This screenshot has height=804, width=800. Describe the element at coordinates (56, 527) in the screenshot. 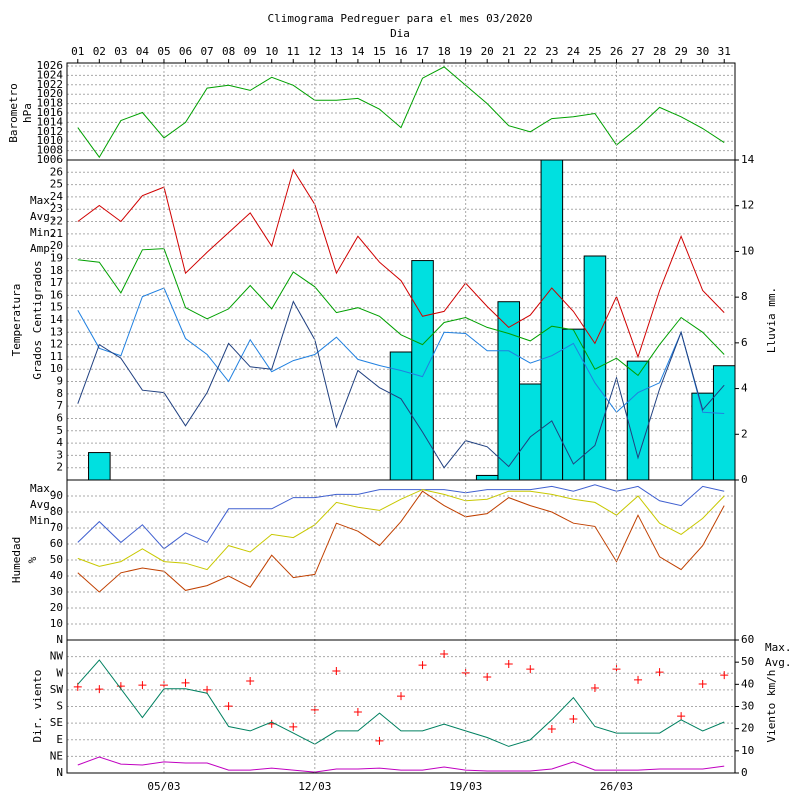

I see `y-tick-label: 70` at that location.